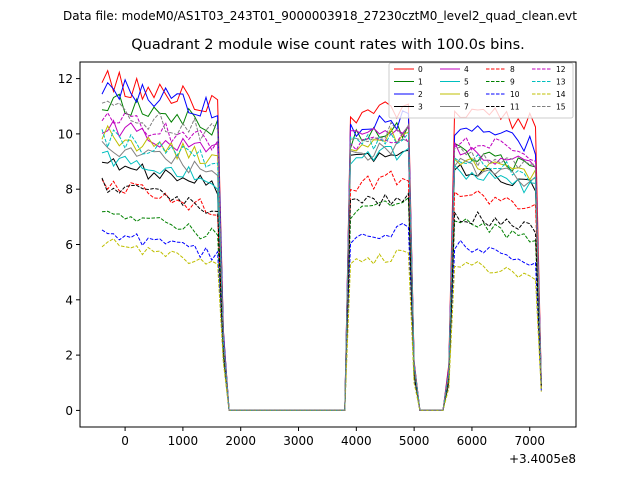  Describe the element at coordinates (183, 441) in the screenshot. I see `x-tick-label: 1000` at that location.